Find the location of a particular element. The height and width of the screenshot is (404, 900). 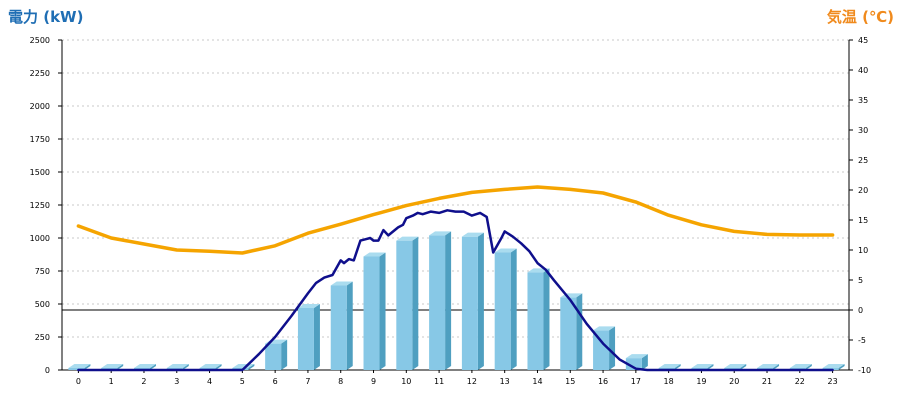

right-tick-label: 25 is located at coordinates (863, 160).